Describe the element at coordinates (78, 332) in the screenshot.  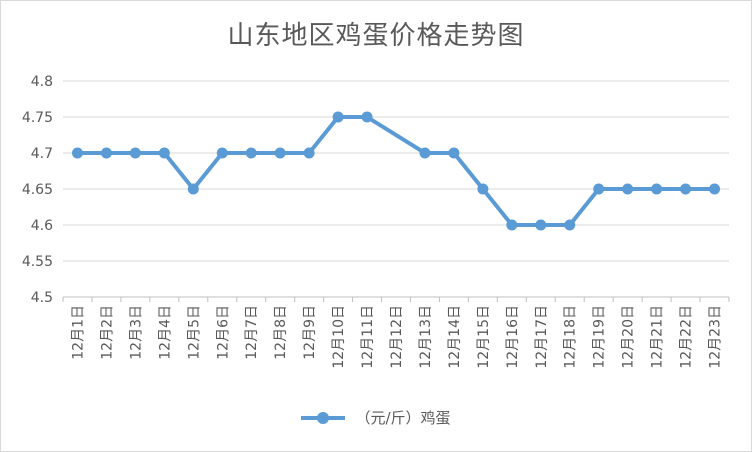
I see `x-tick-label: 12月1日` at that location.